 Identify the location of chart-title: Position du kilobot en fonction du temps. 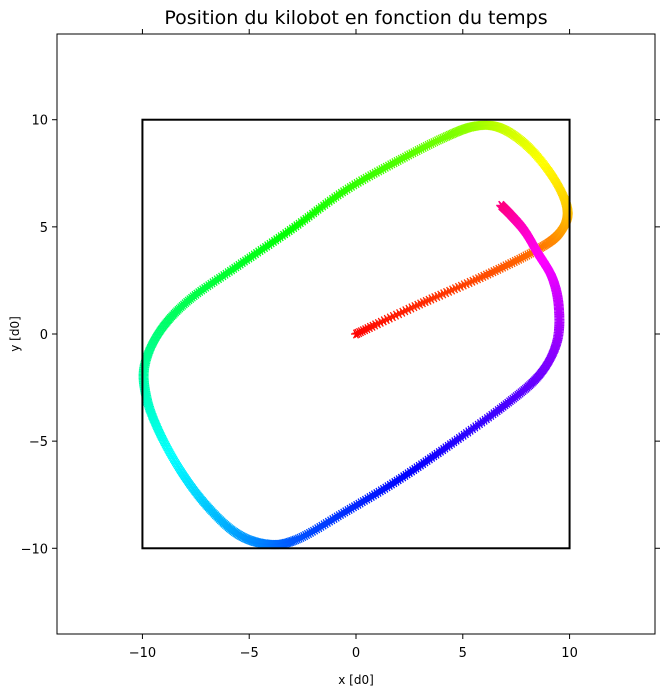
(355, 18).